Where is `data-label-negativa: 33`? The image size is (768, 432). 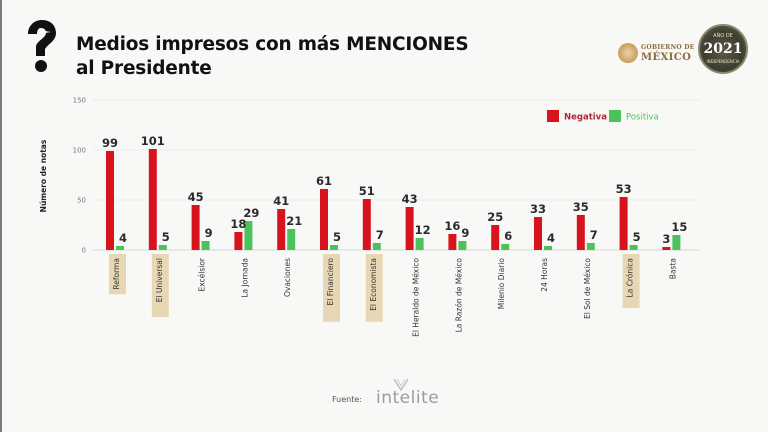 data-label-negativa: 33 is located at coordinates (538, 209).